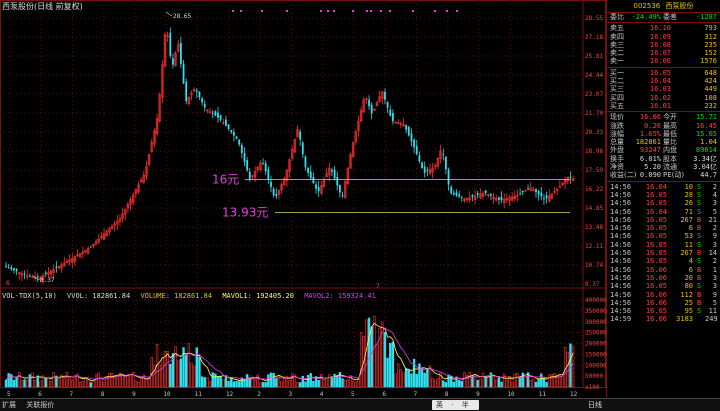  Describe the element at coordinates (663, 6) in the screenshot. I see `stock-header: 002536 西泵股份` at that location.